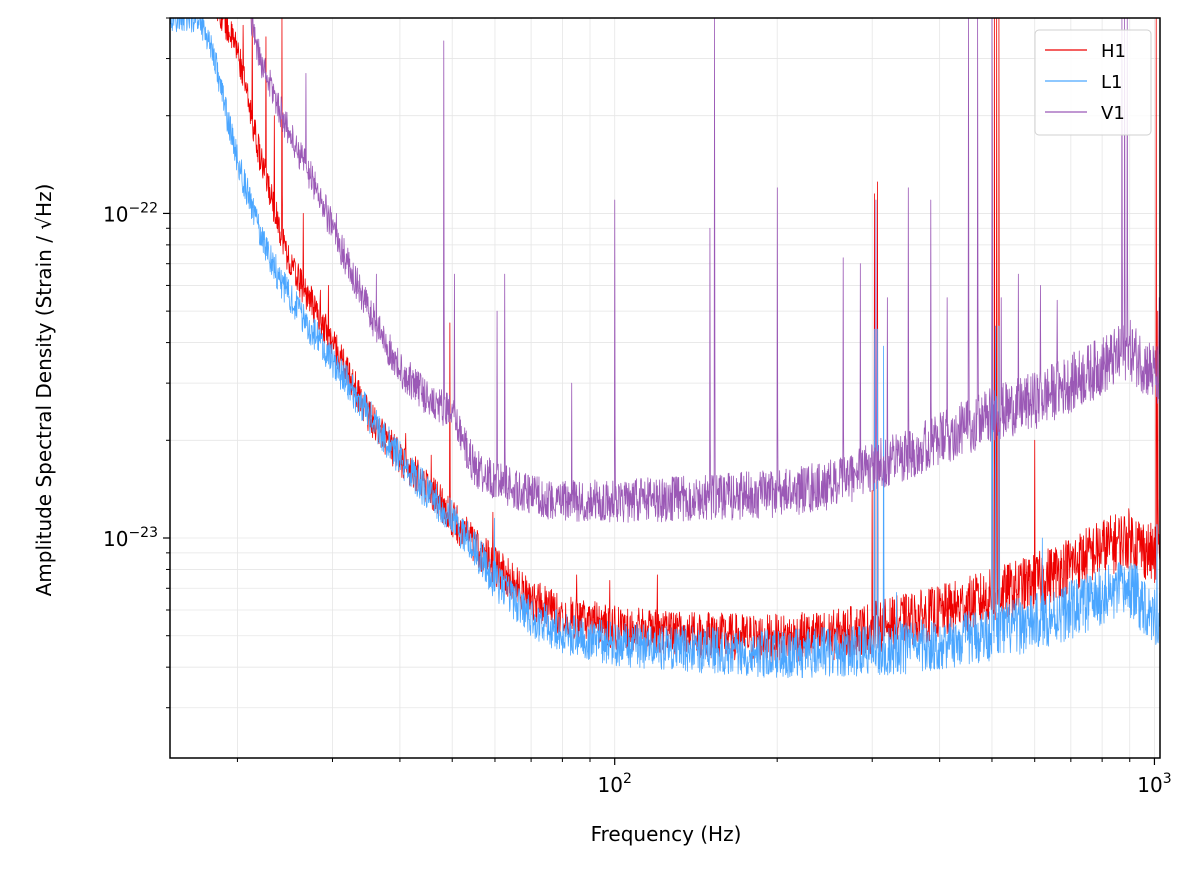  I want to click on x-axis-label: Frequency (Hz), so click(666, 834).